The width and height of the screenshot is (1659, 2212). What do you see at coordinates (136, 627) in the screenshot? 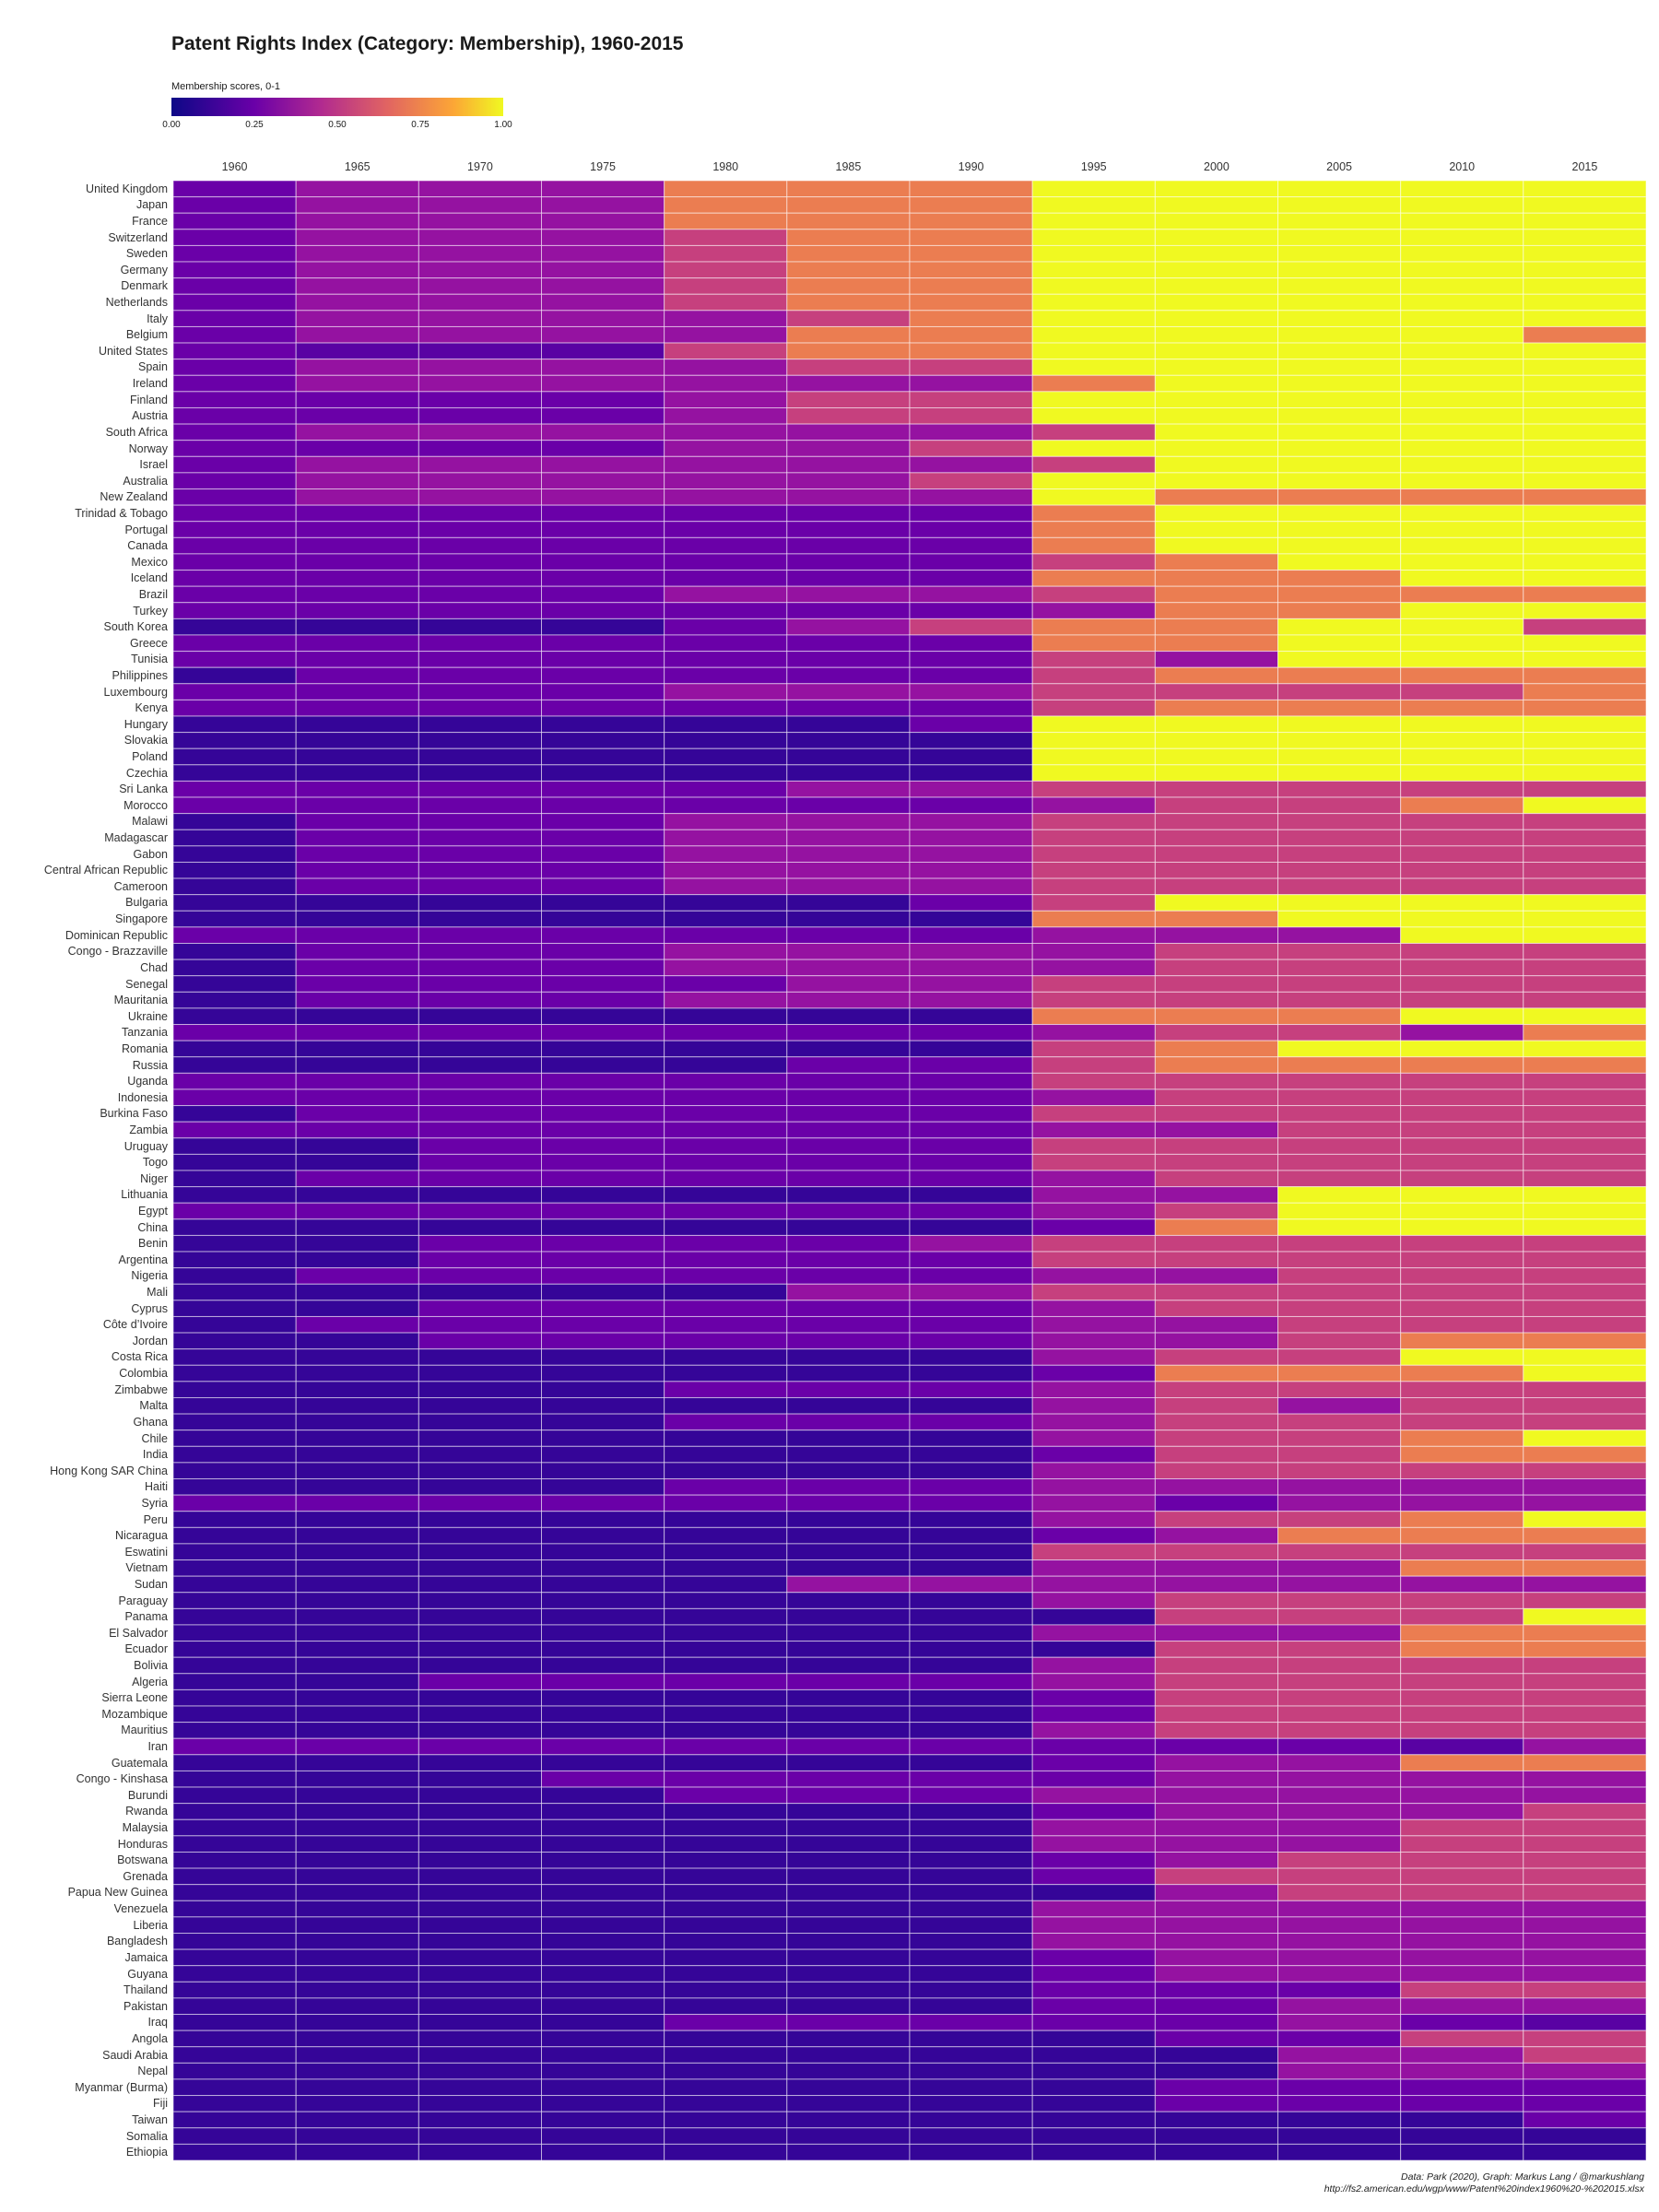
I see `country-tick-label: South Korea` at bounding box center [136, 627].